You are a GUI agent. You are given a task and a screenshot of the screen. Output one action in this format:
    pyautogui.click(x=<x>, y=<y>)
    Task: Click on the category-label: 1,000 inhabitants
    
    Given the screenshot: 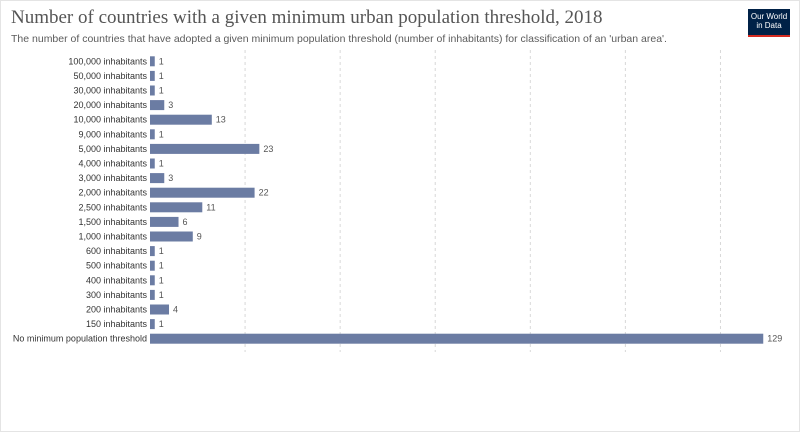 What is the action you would take?
    pyautogui.click(x=112, y=237)
    